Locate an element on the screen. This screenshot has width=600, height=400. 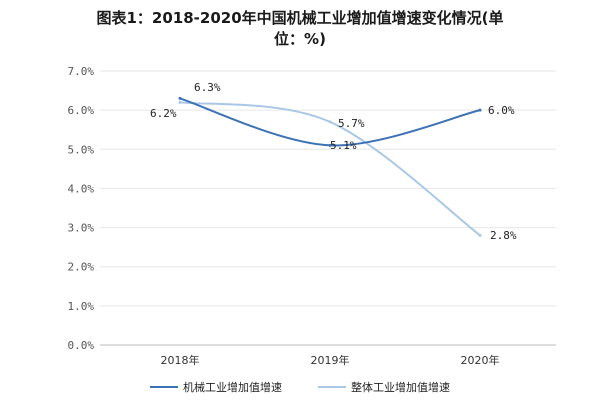
data-label-machinery: 6.0% is located at coordinates (501, 110).